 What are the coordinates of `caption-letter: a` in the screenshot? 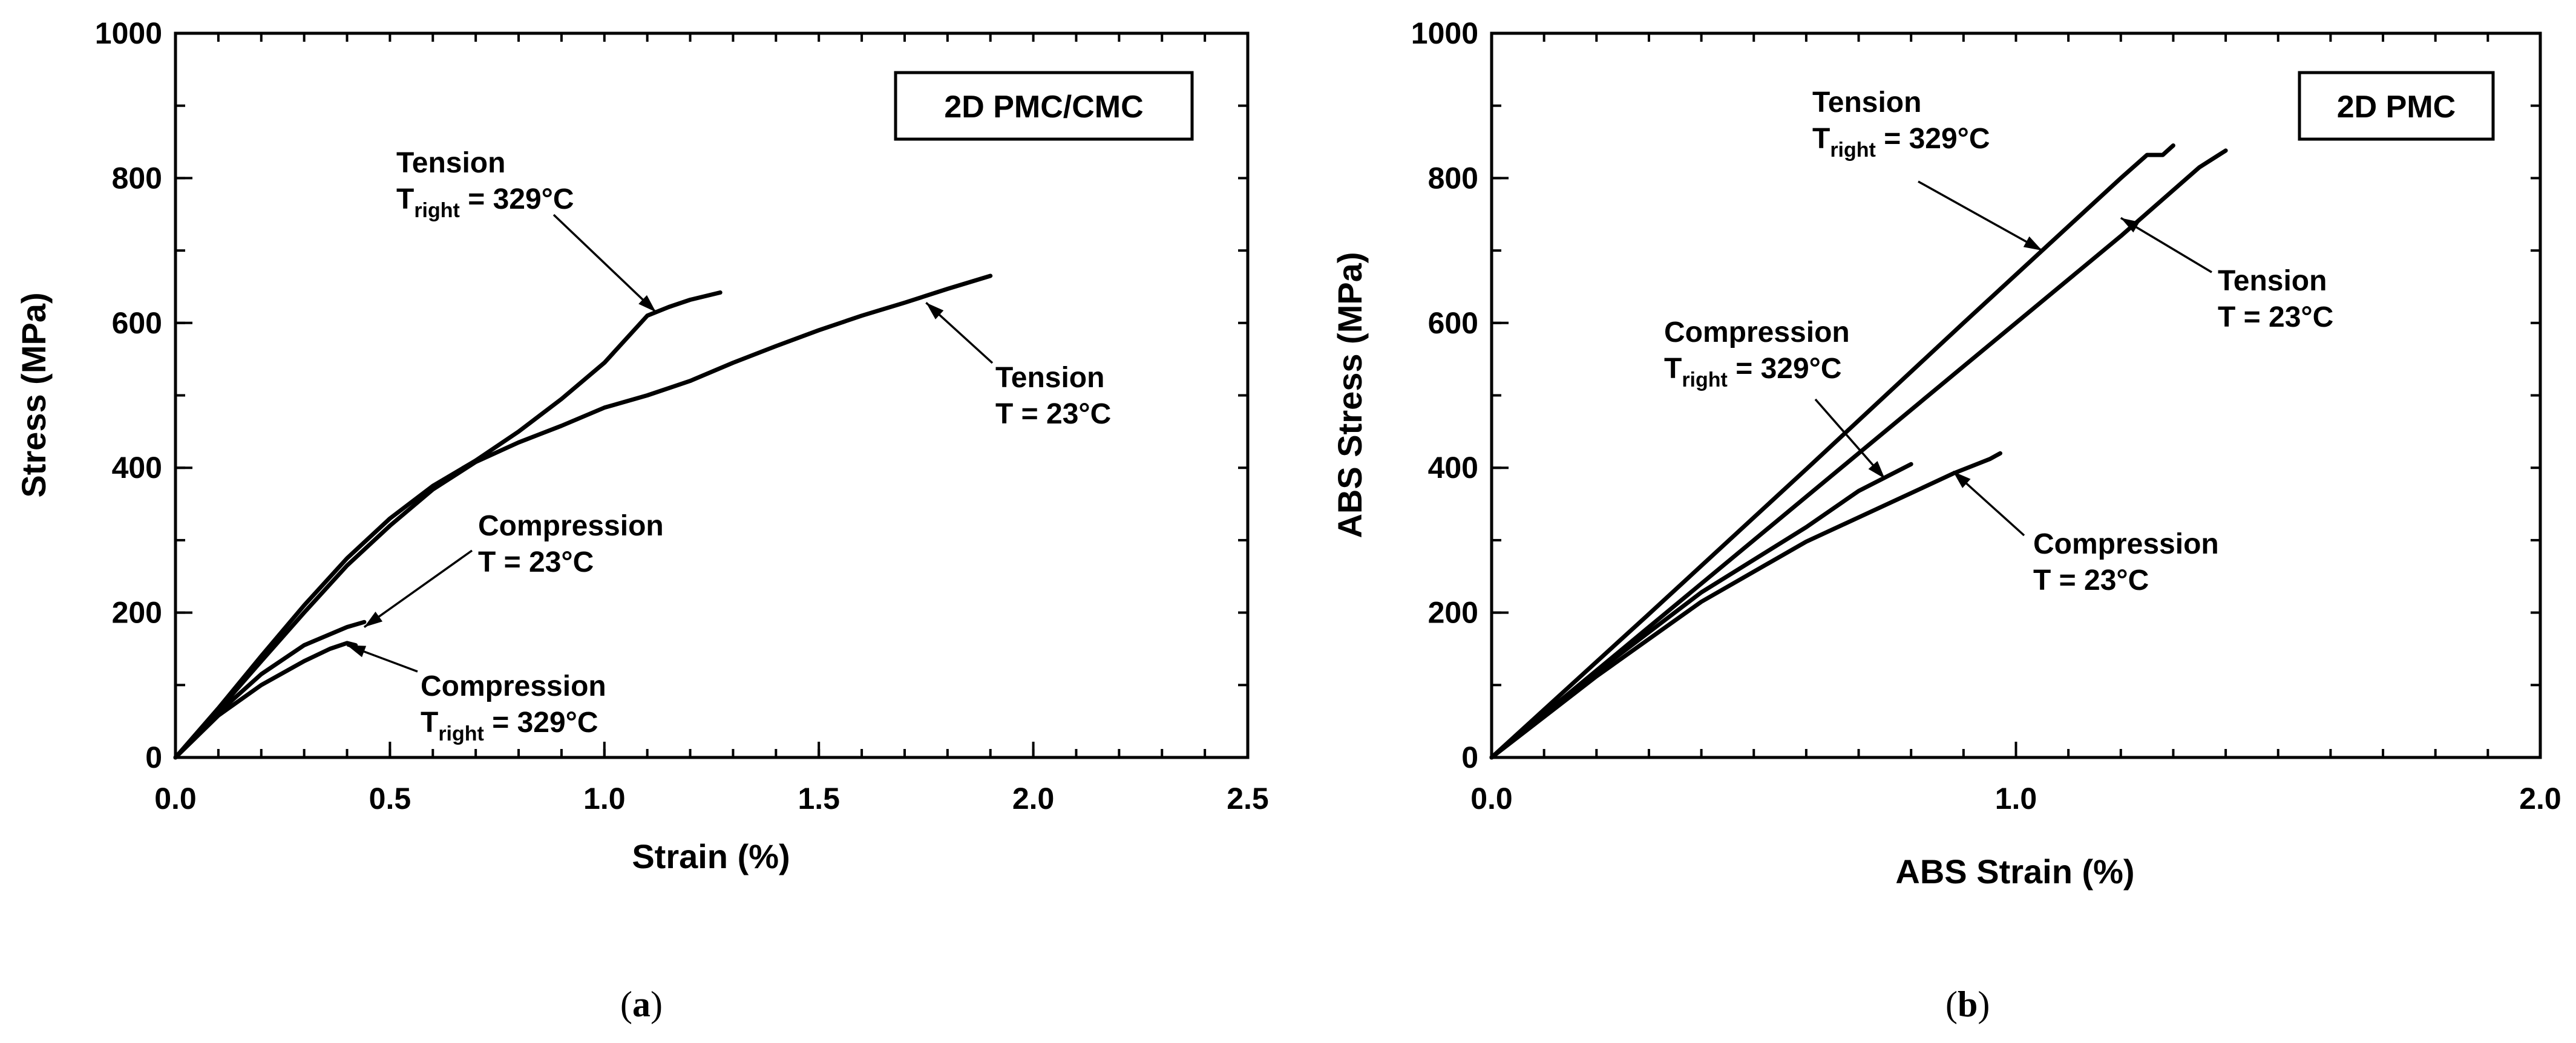 It's located at (641, 1004).